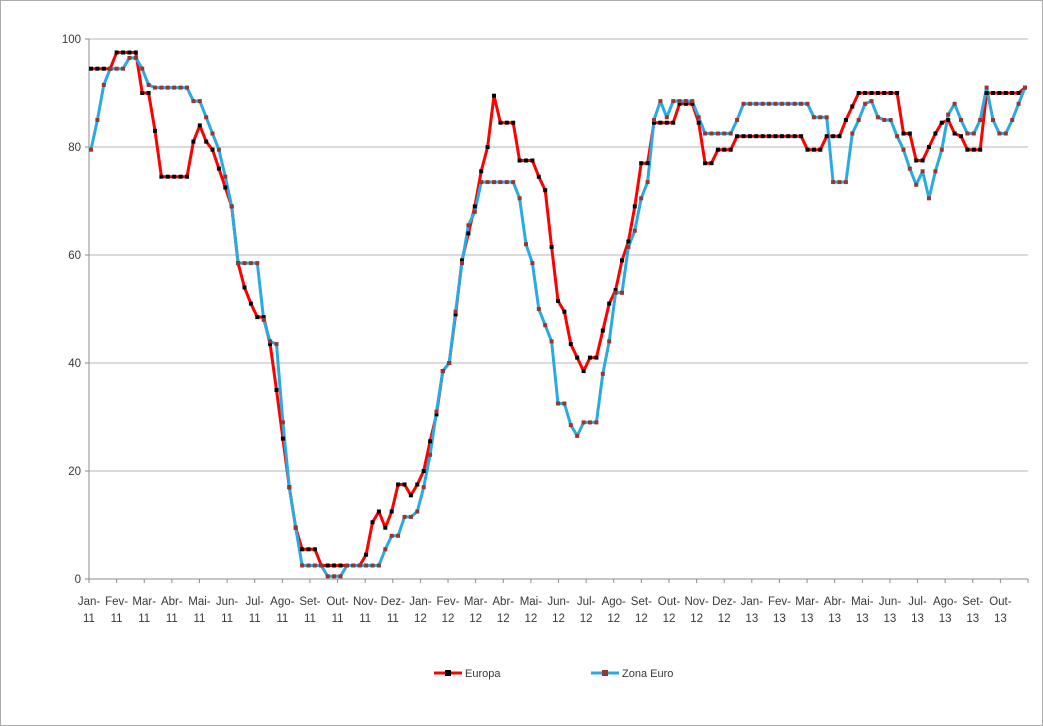  What do you see at coordinates (890, 602) in the screenshot?
I see `x-axis-month-label: Jun-` at bounding box center [890, 602].